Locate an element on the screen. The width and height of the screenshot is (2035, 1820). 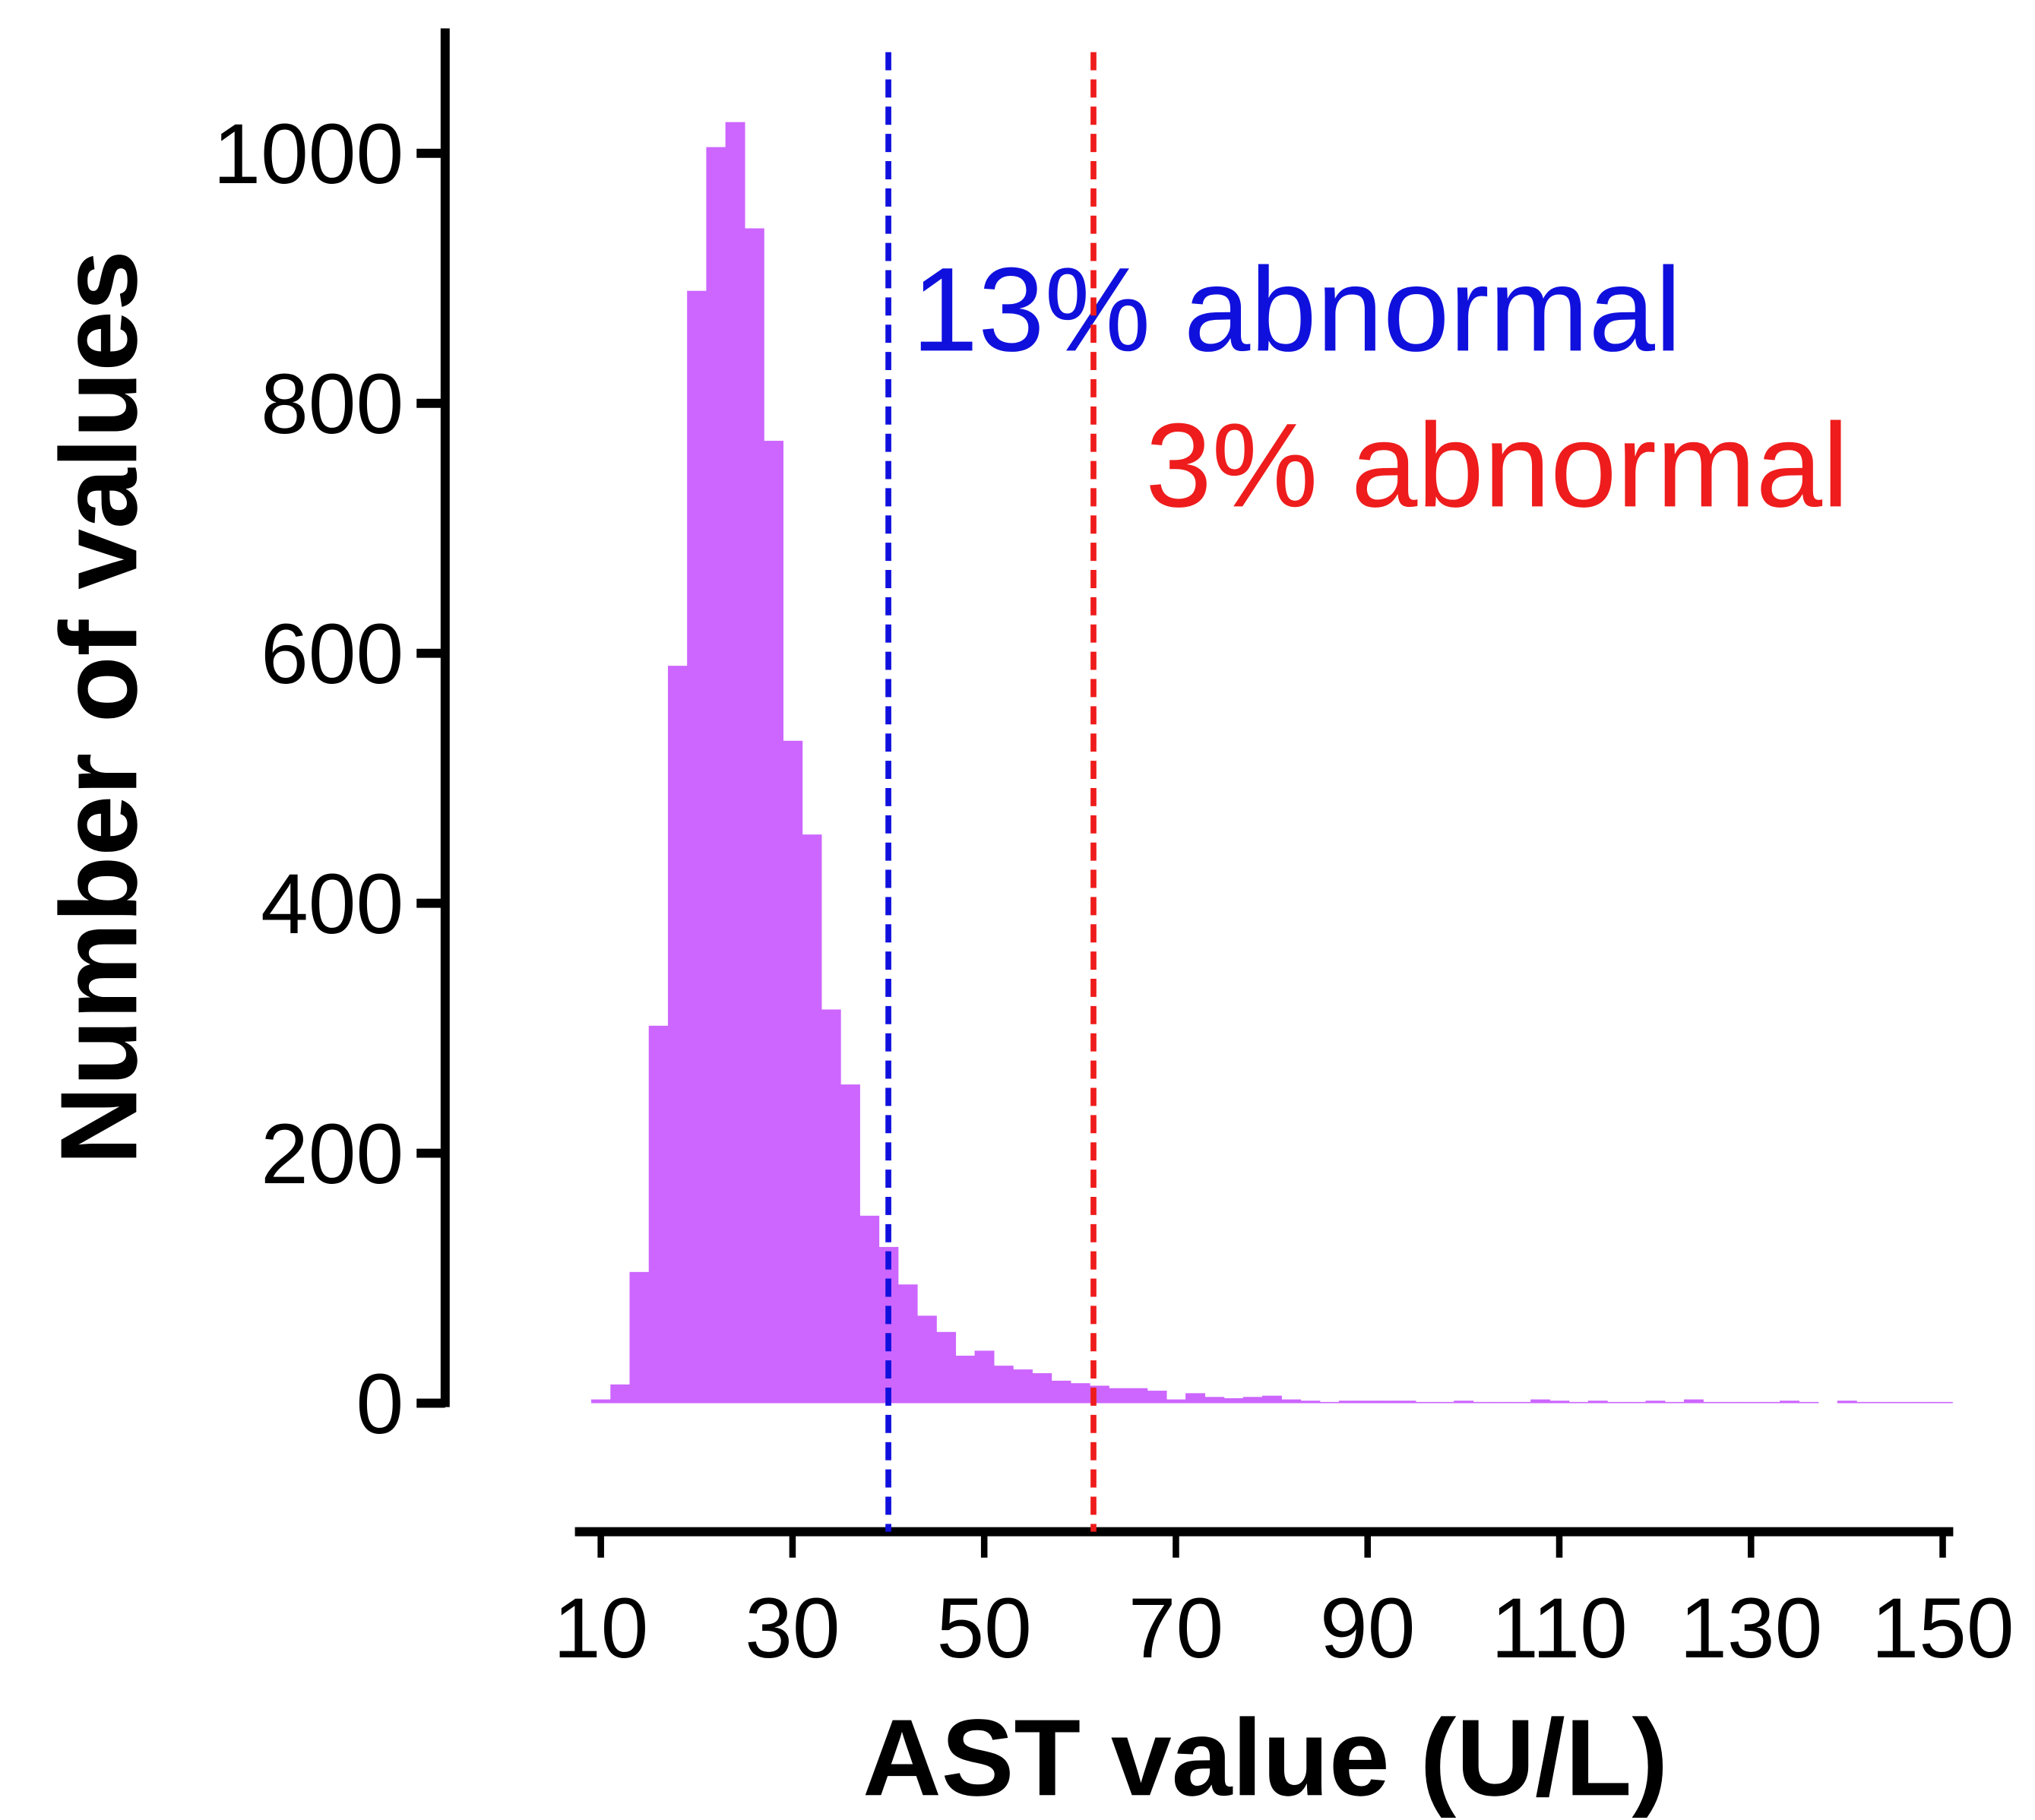
y-axis-title: Number of values is located at coordinates (99, 707).